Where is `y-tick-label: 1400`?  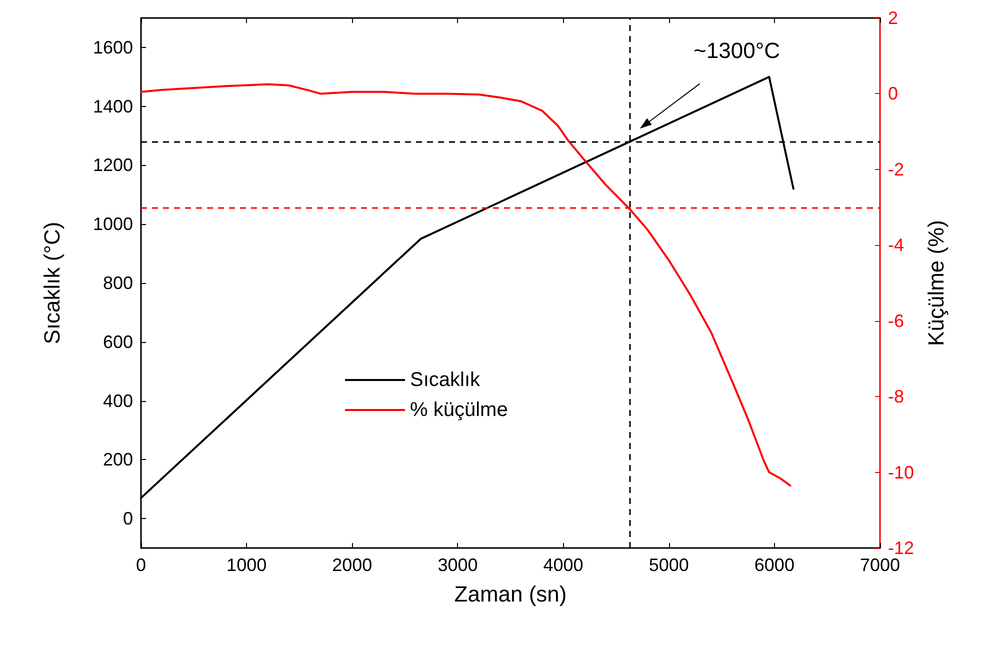 y-tick-label: 1400 is located at coordinates (112, 106).